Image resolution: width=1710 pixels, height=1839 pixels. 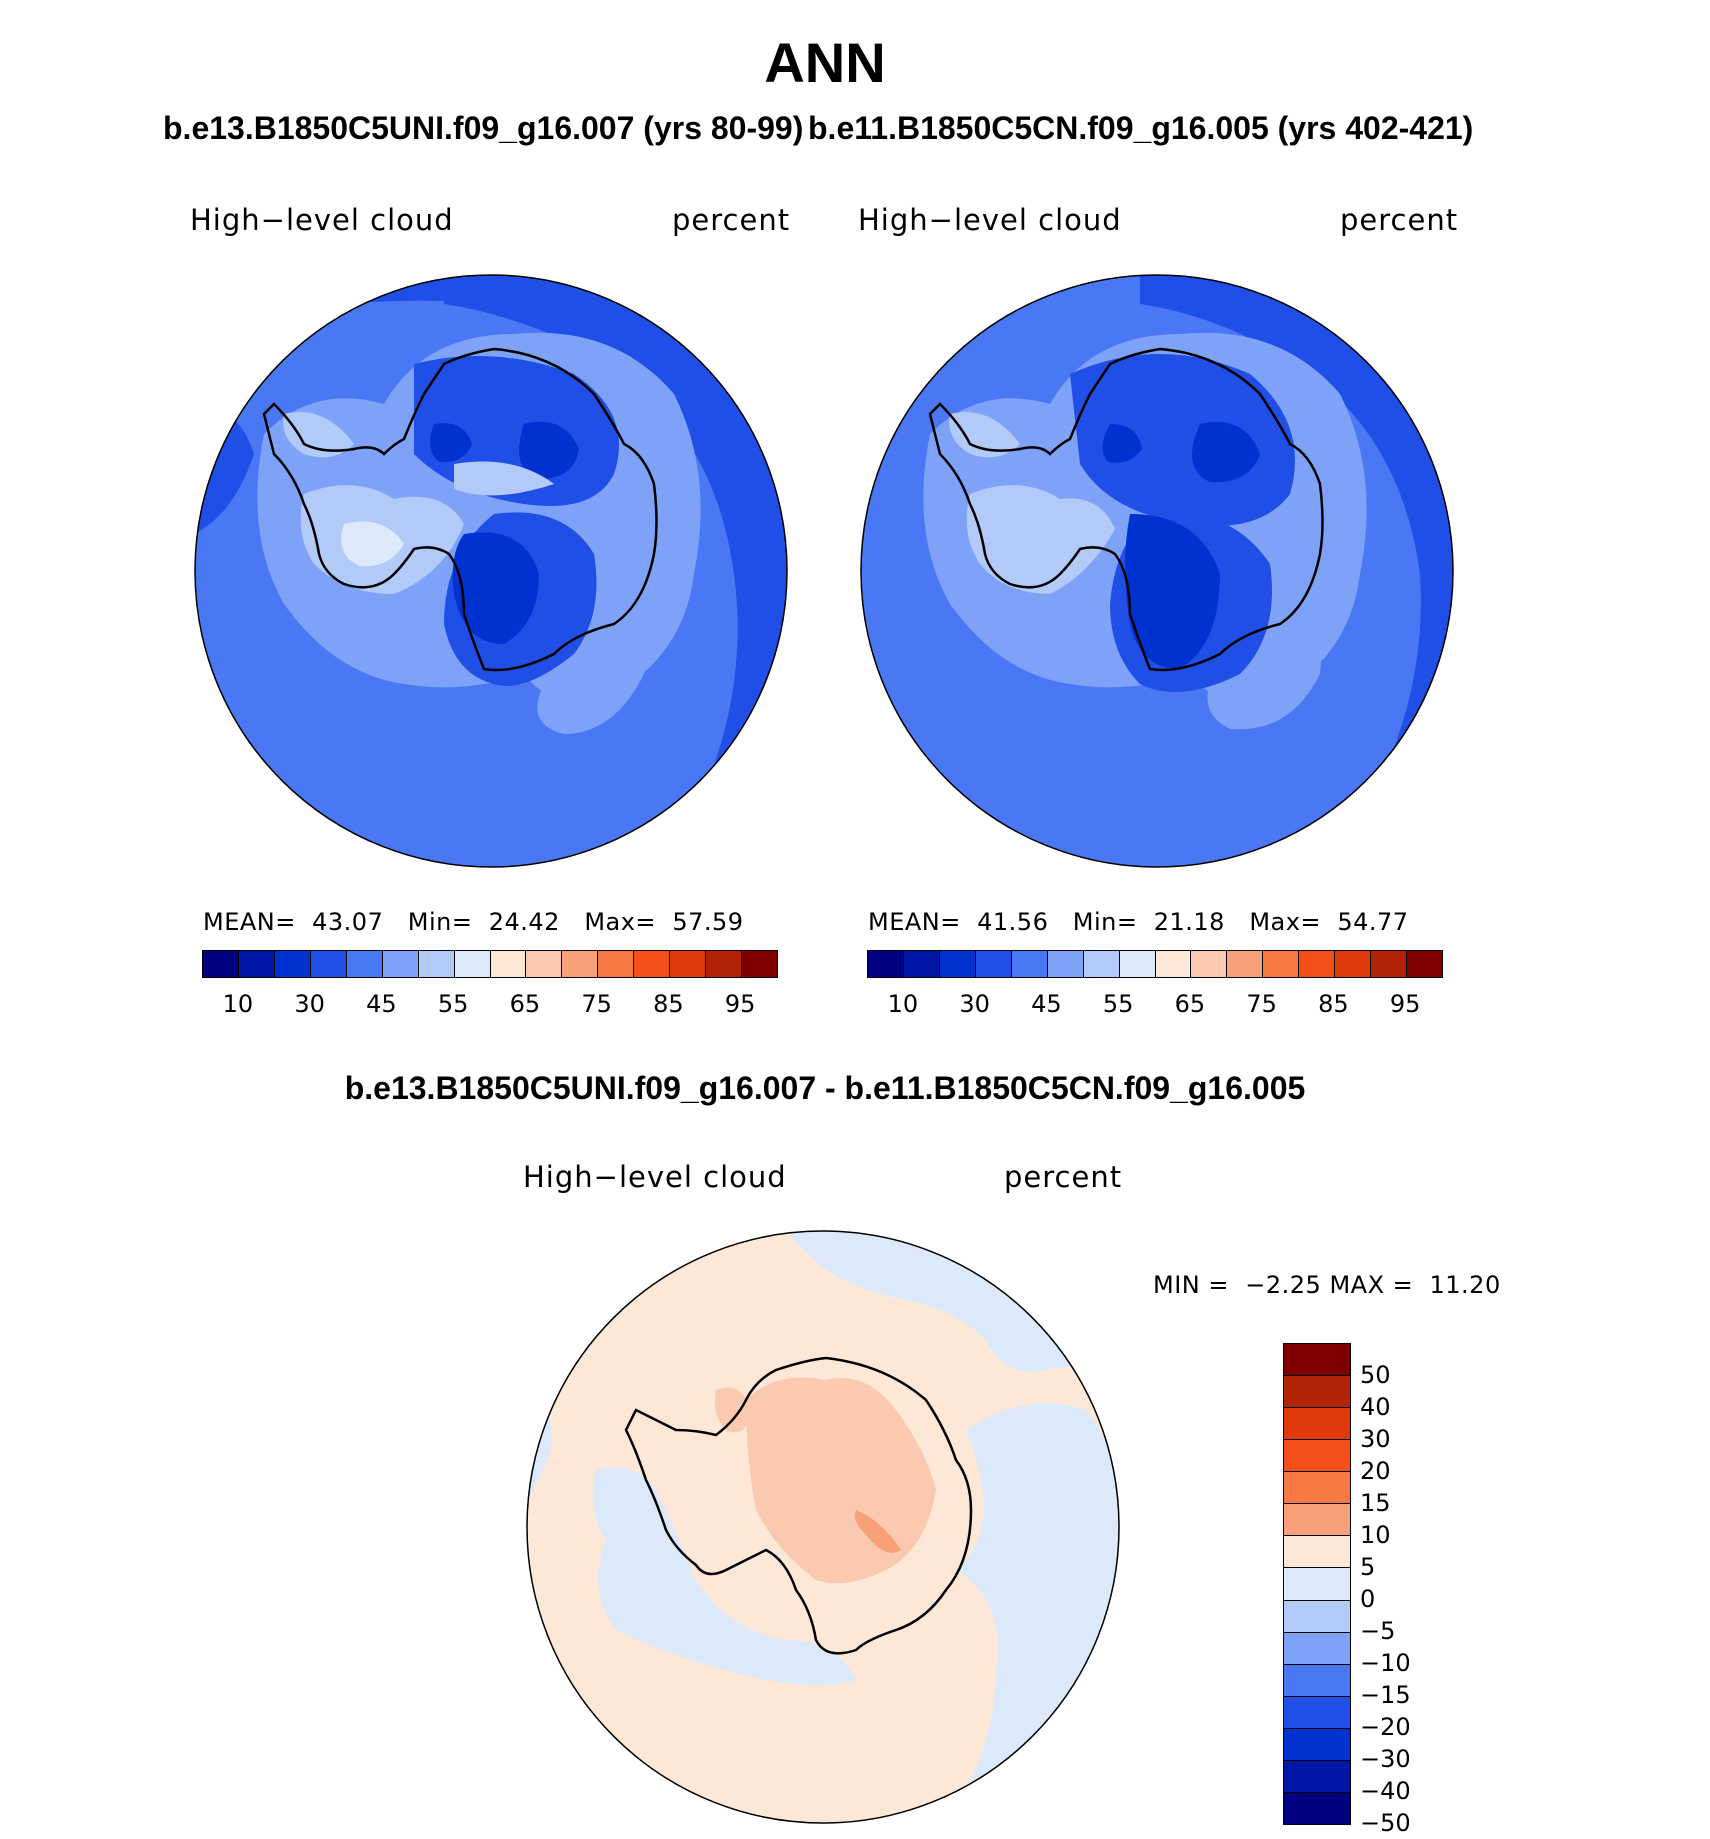 What do you see at coordinates (841, 1480) in the screenshot?
I see `positive-contour` at bounding box center [841, 1480].